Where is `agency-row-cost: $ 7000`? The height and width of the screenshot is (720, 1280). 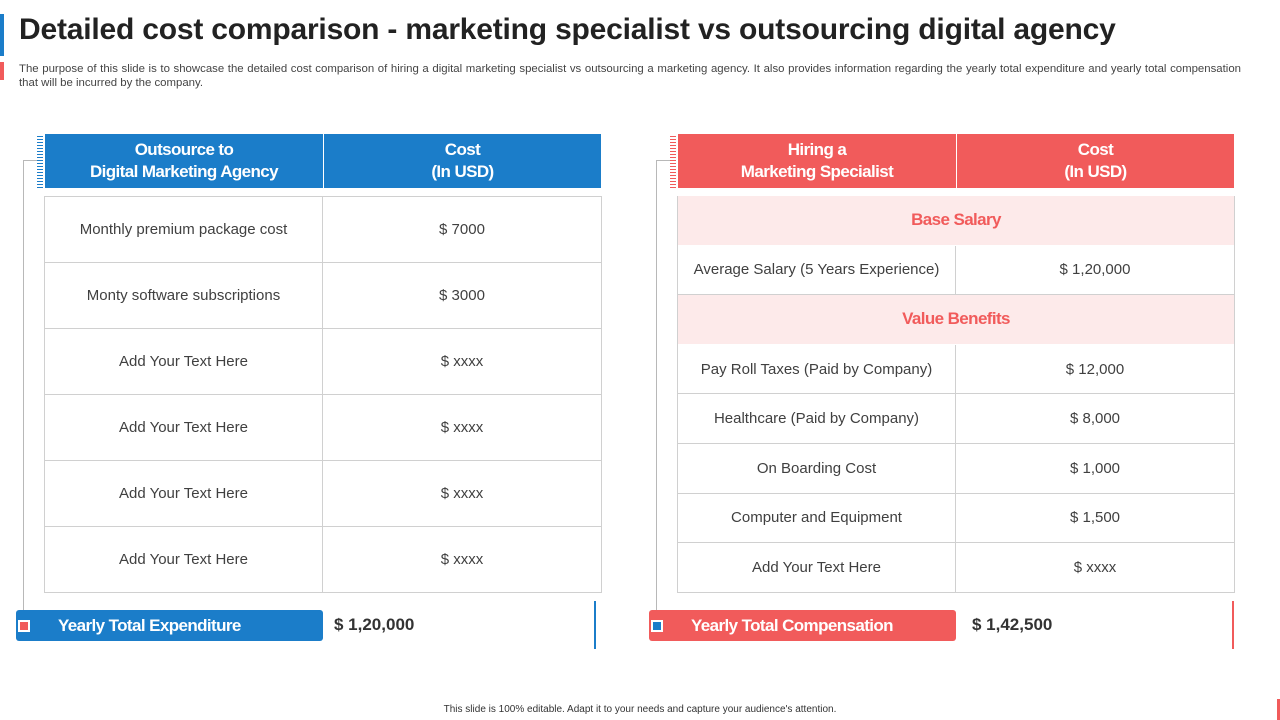
agency-row-cost: $ 7000 is located at coordinates (462, 229).